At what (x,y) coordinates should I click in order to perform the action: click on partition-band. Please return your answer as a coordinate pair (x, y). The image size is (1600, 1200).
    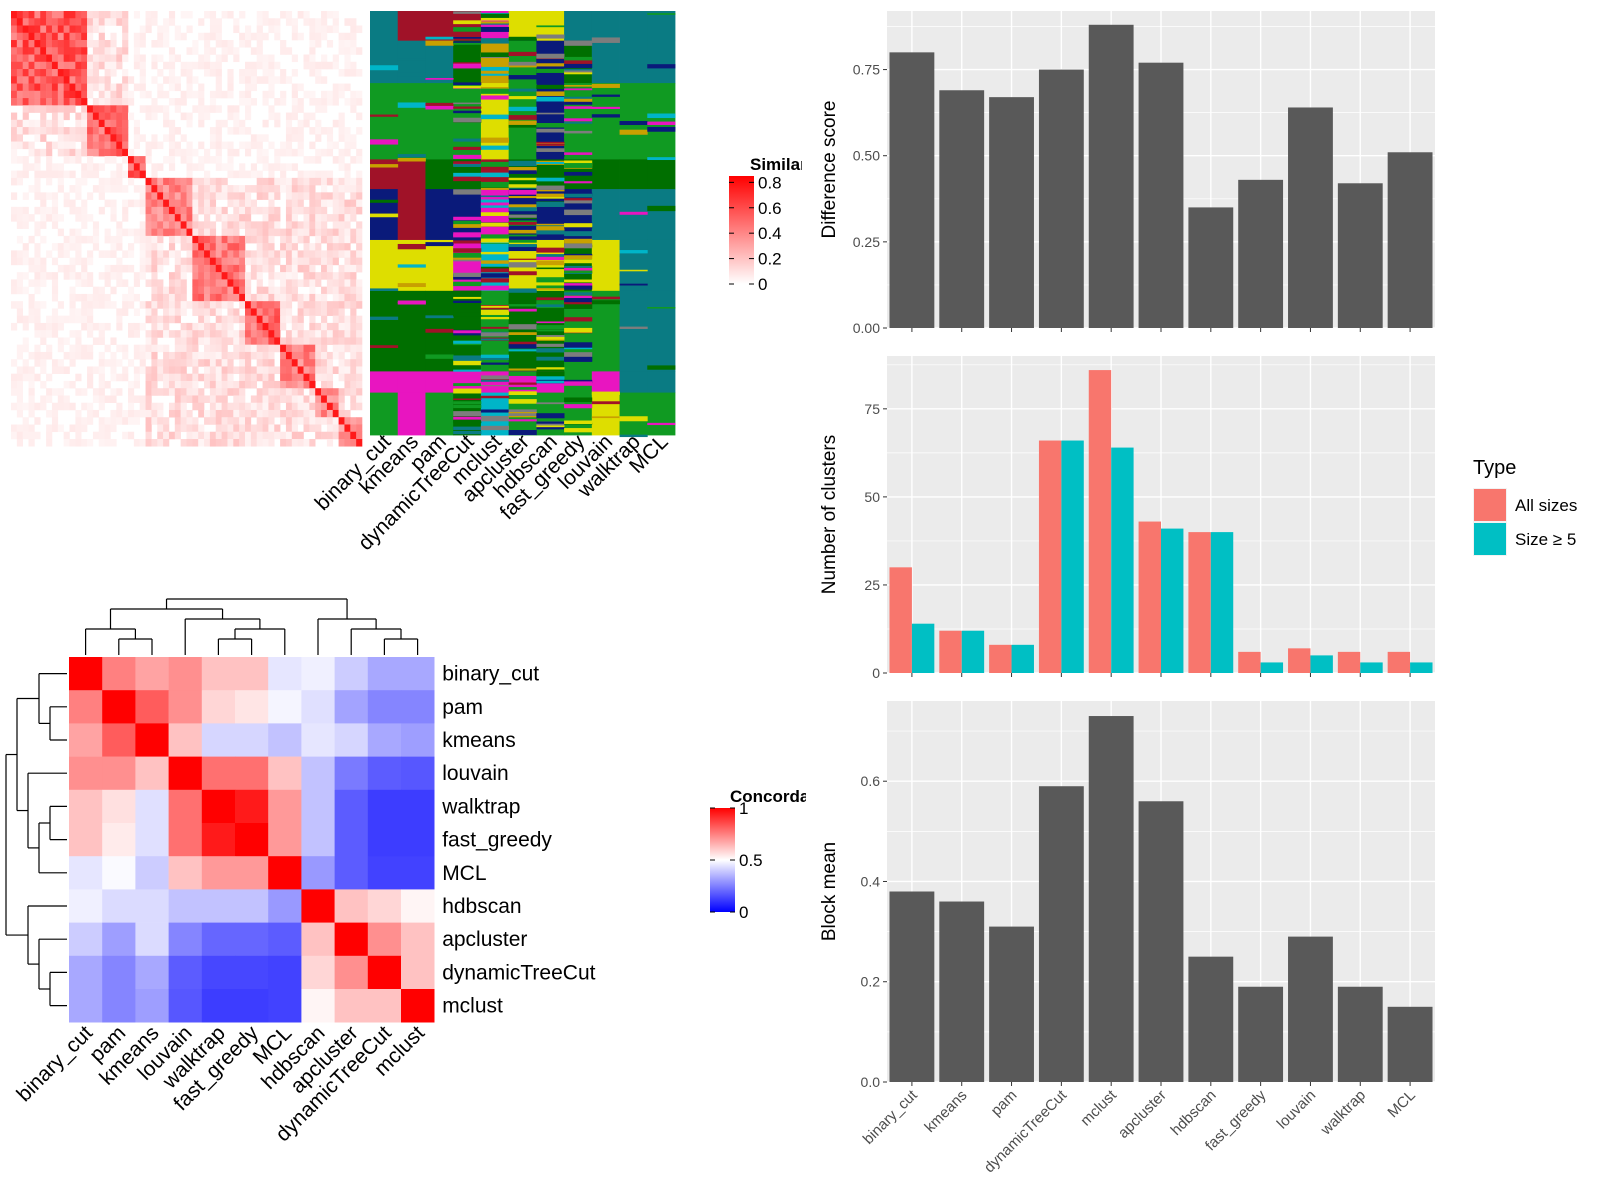
    Looking at the image, I should click on (605, 26).